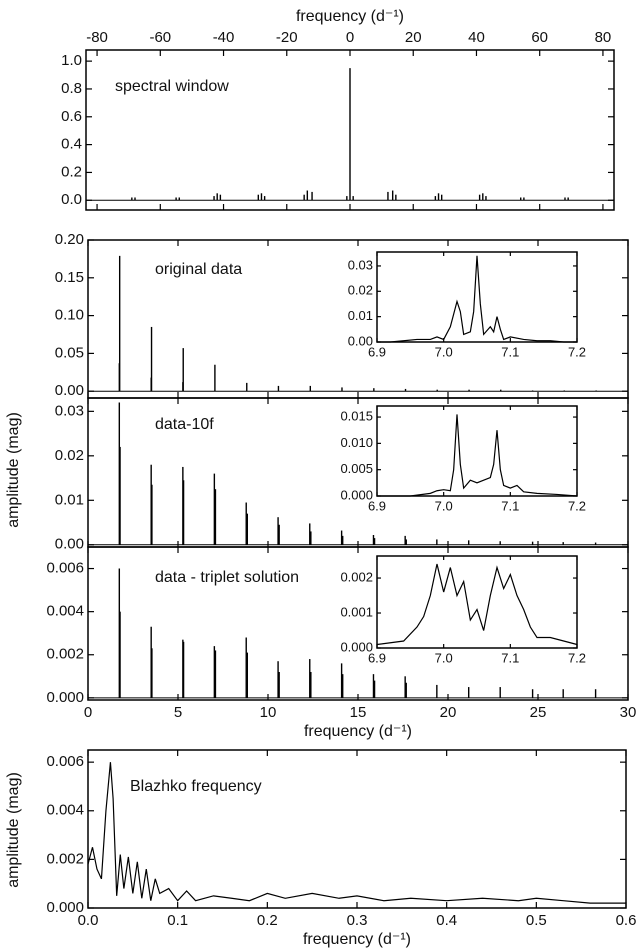 This screenshot has height=952, width=639. Describe the element at coordinates (603, 37) in the screenshot. I see `x-tick-label: 80` at that location.